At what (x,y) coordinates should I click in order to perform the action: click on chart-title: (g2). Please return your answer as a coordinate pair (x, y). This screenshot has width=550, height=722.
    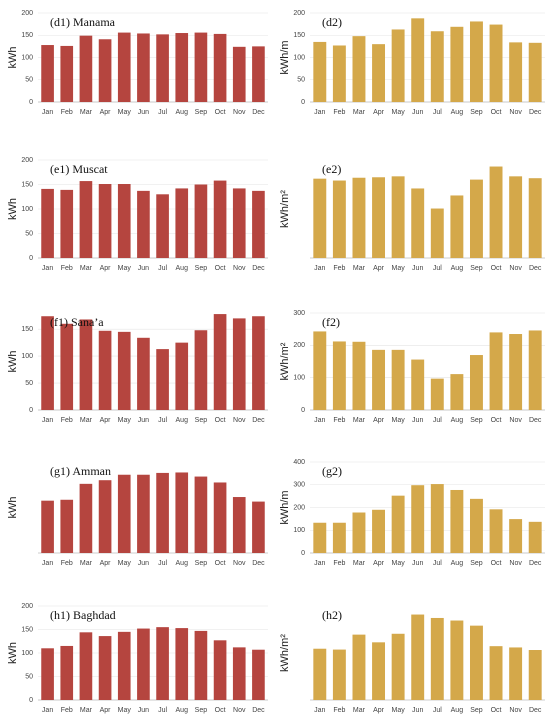
    Looking at the image, I should click on (332, 471).